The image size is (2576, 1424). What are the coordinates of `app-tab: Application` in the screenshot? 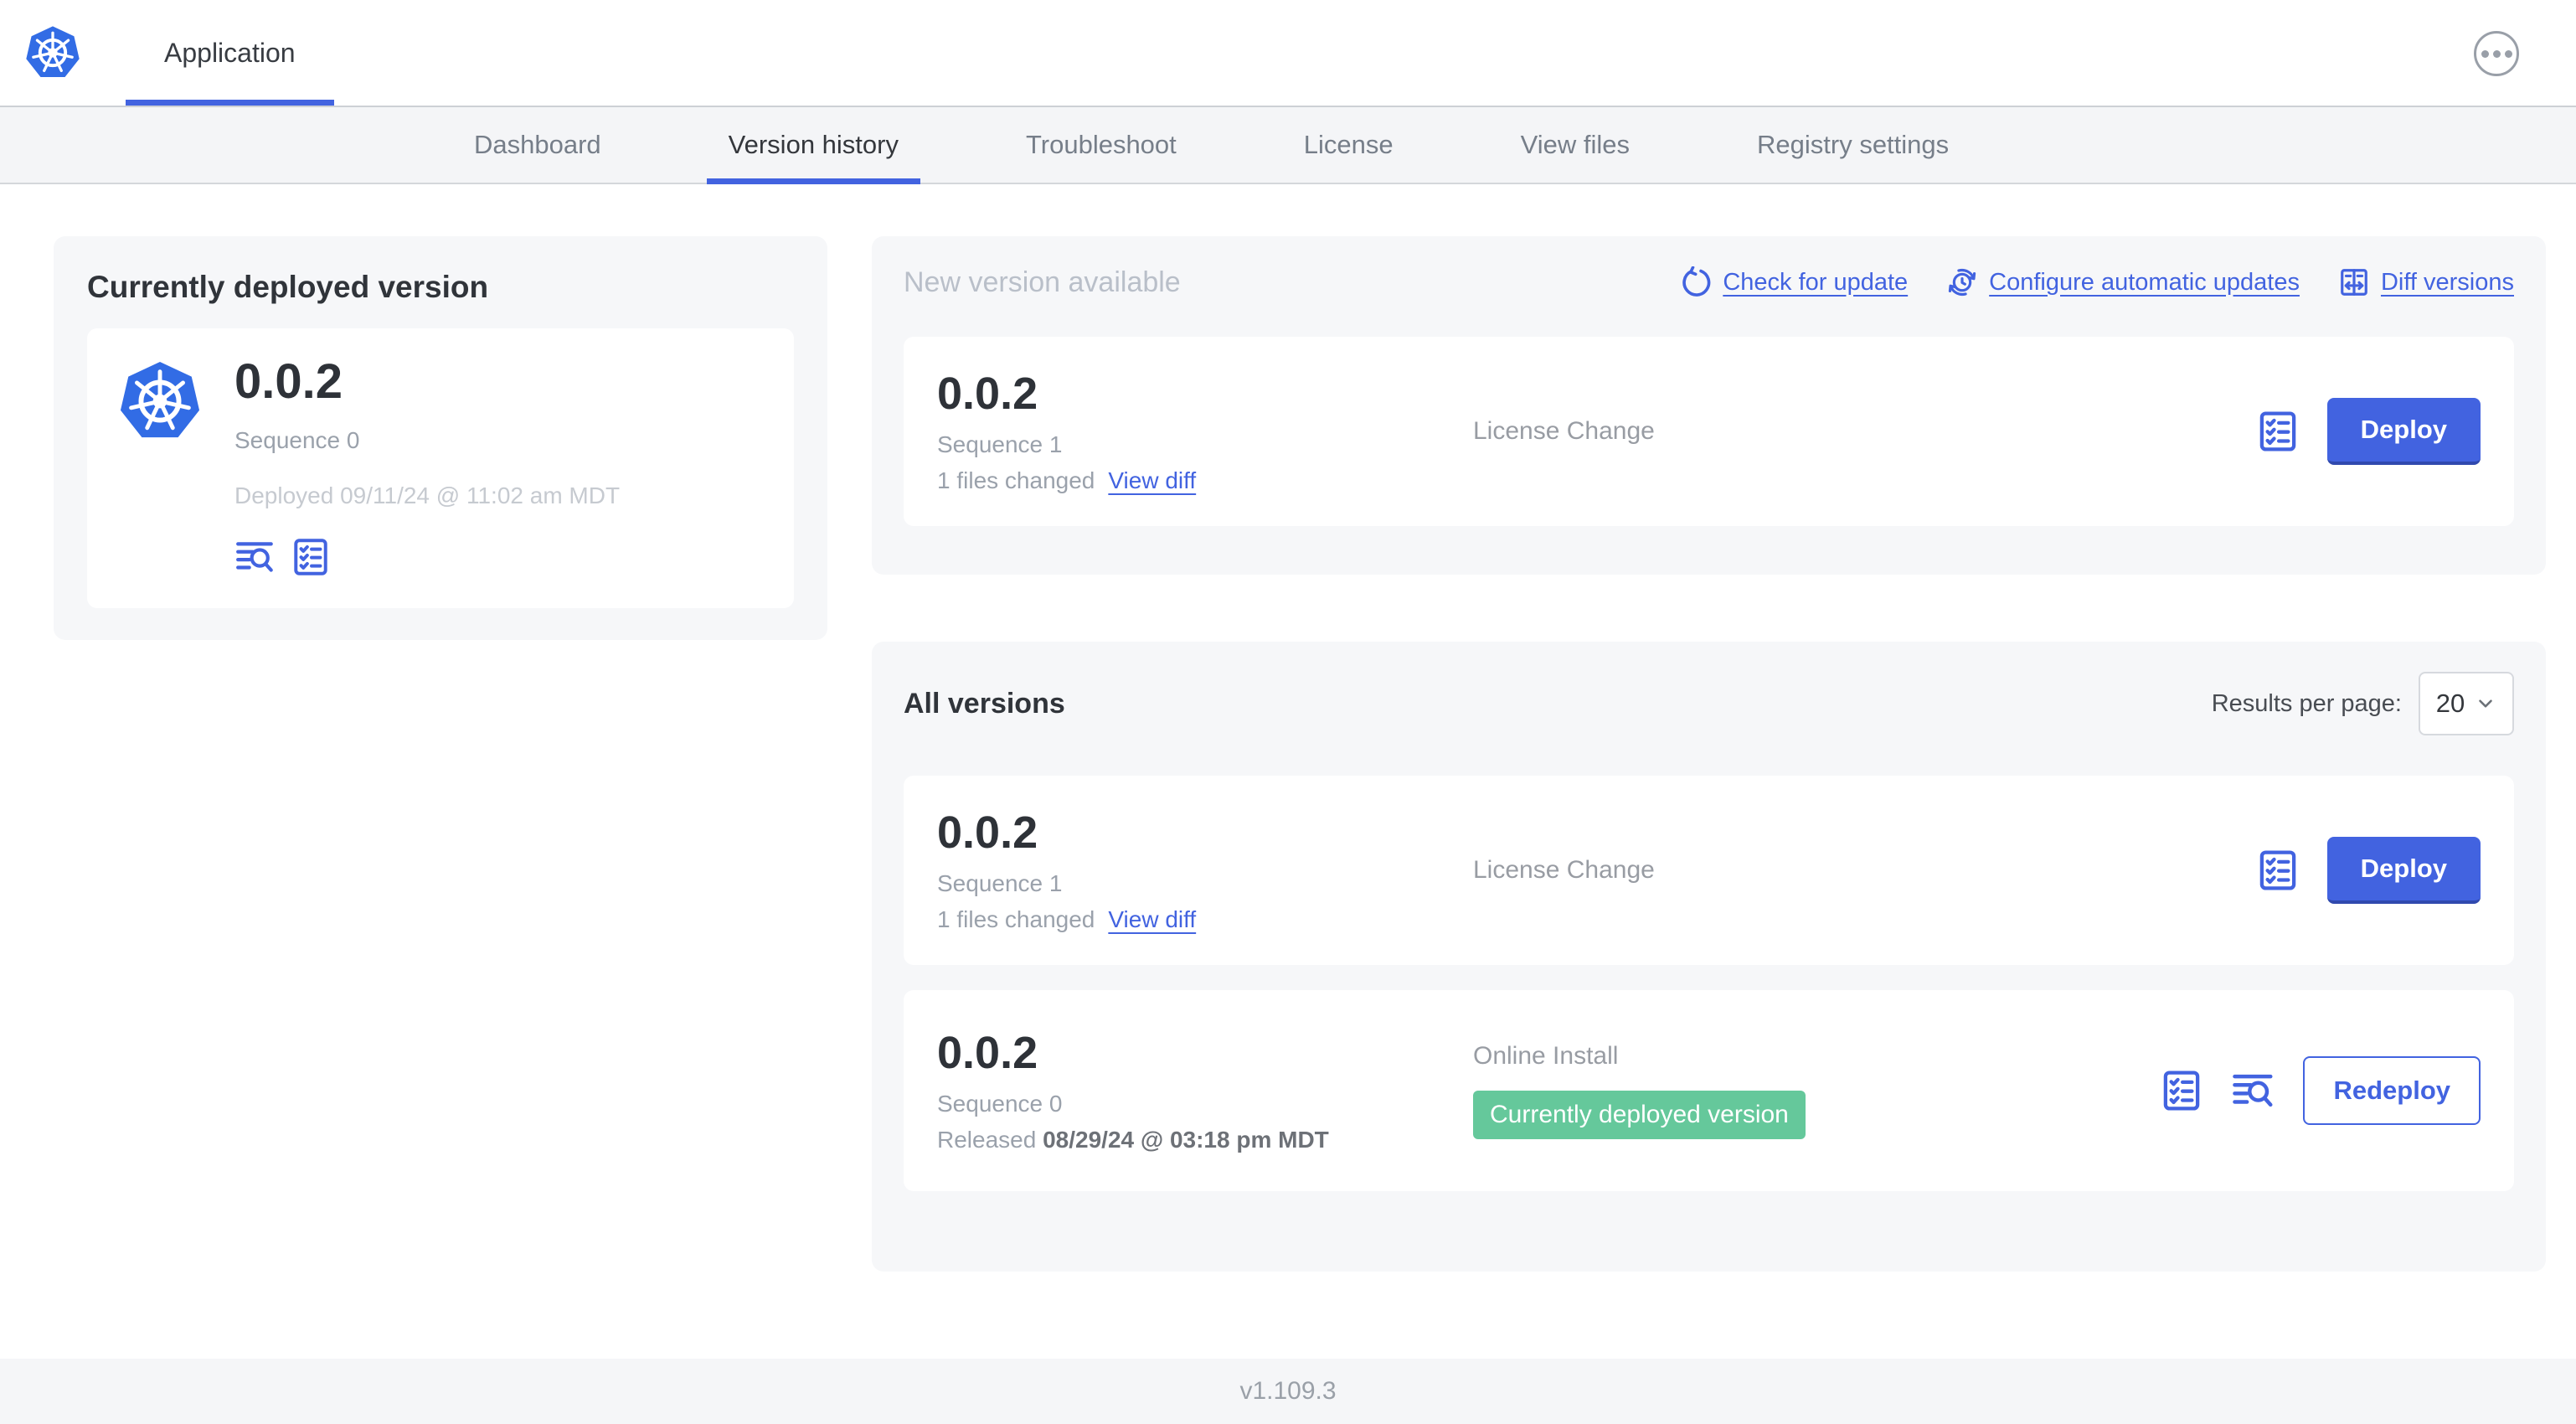 It's located at (230, 53).